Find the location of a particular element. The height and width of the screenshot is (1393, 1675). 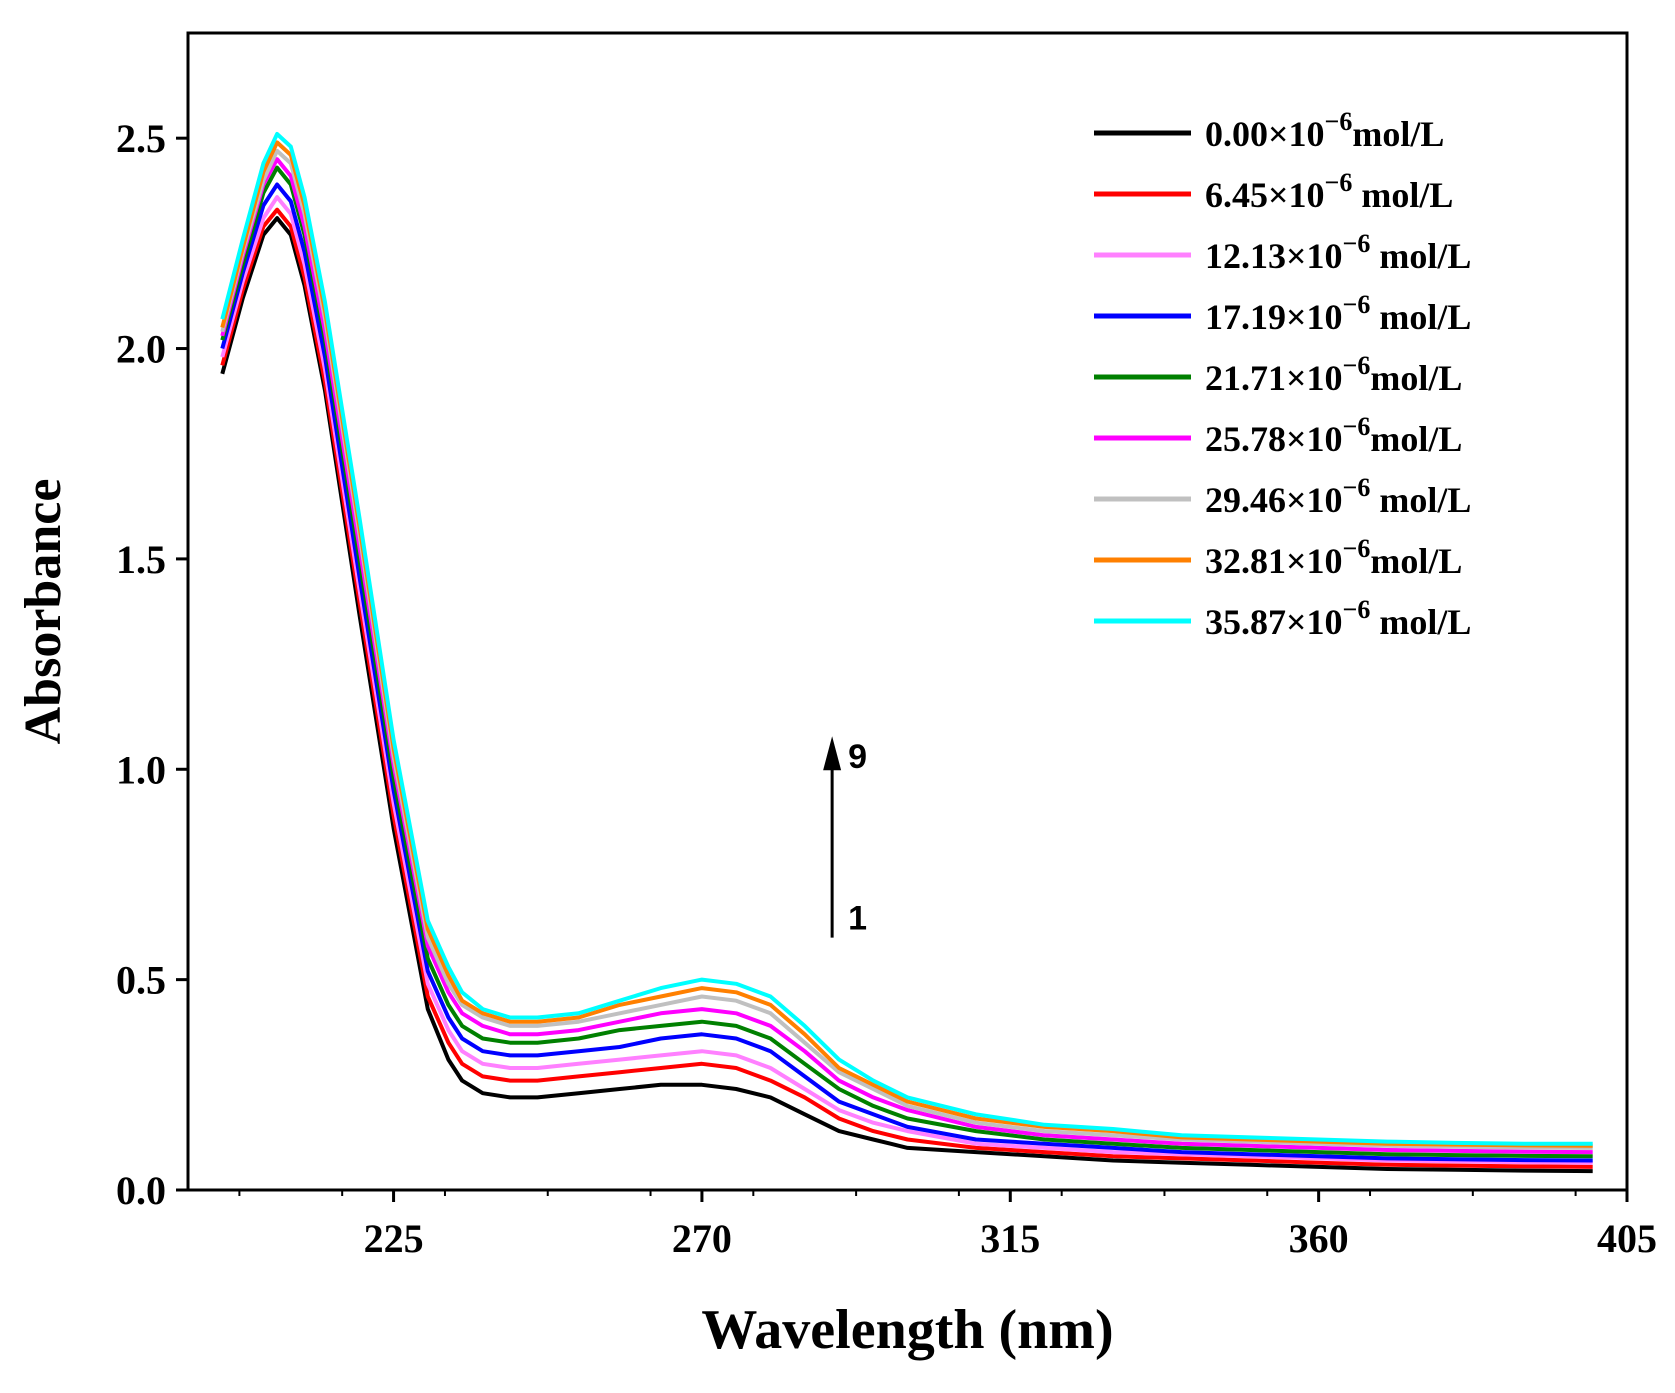

x-axis-title: Wavelength (nm) is located at coordinates (907, 1330).